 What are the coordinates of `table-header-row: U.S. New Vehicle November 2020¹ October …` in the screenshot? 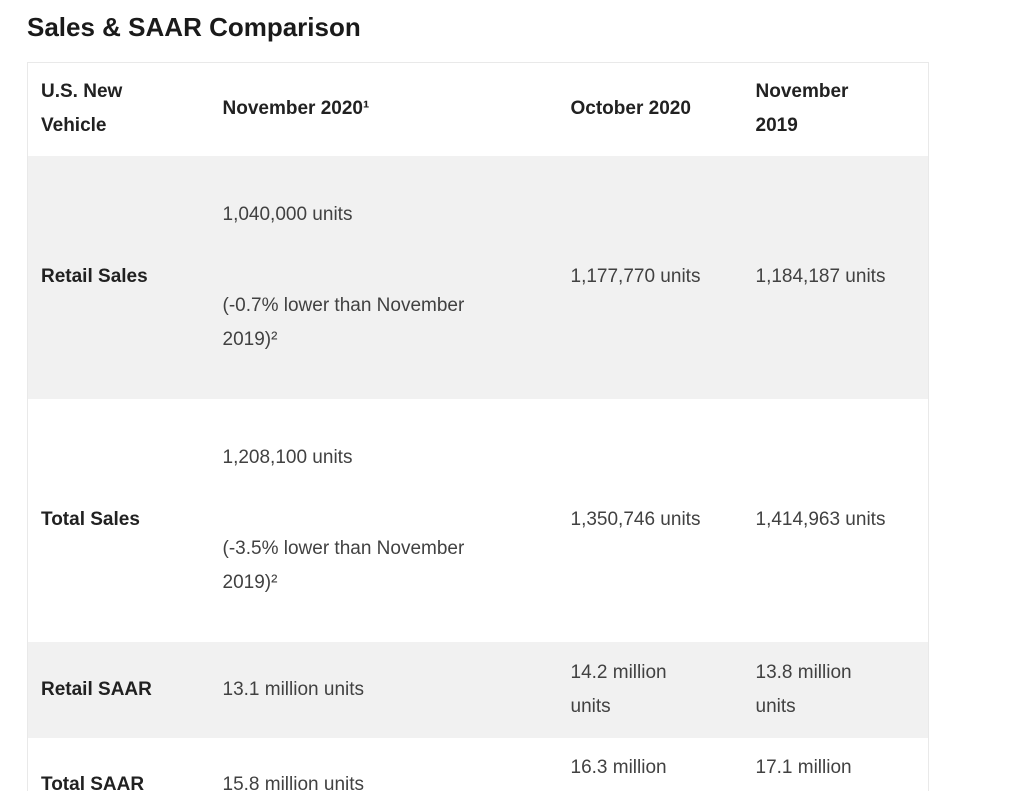 It's located at (478, 109).